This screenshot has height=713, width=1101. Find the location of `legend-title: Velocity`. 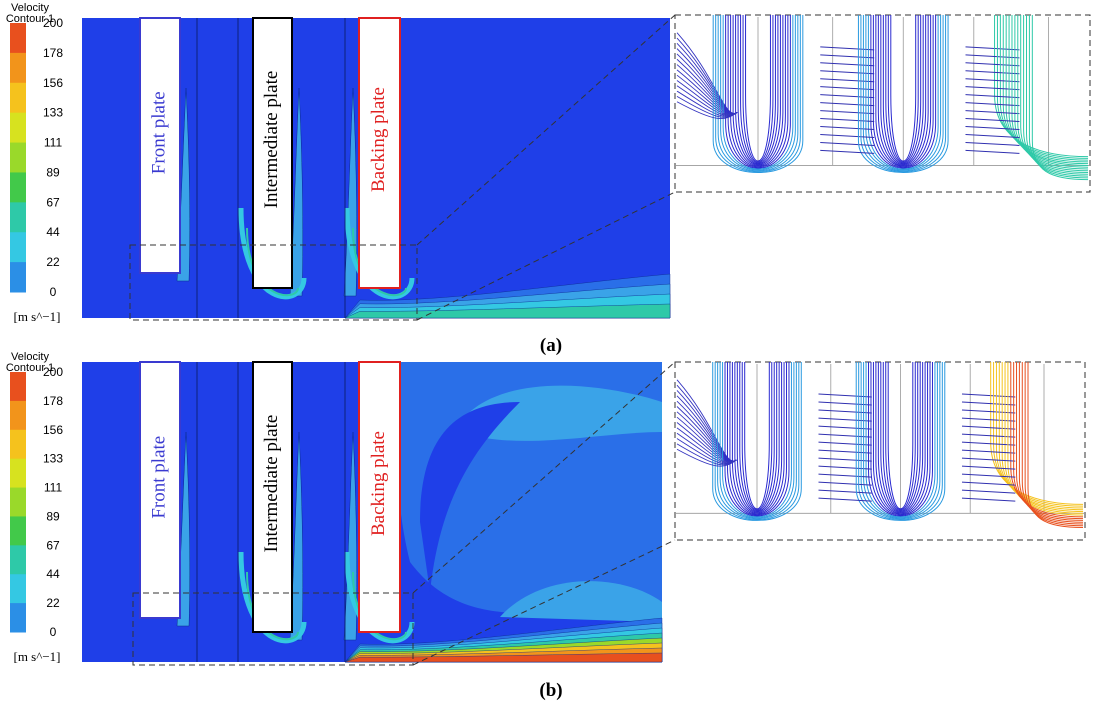

legend-title: Velocity is located at coordinates (30, 357).